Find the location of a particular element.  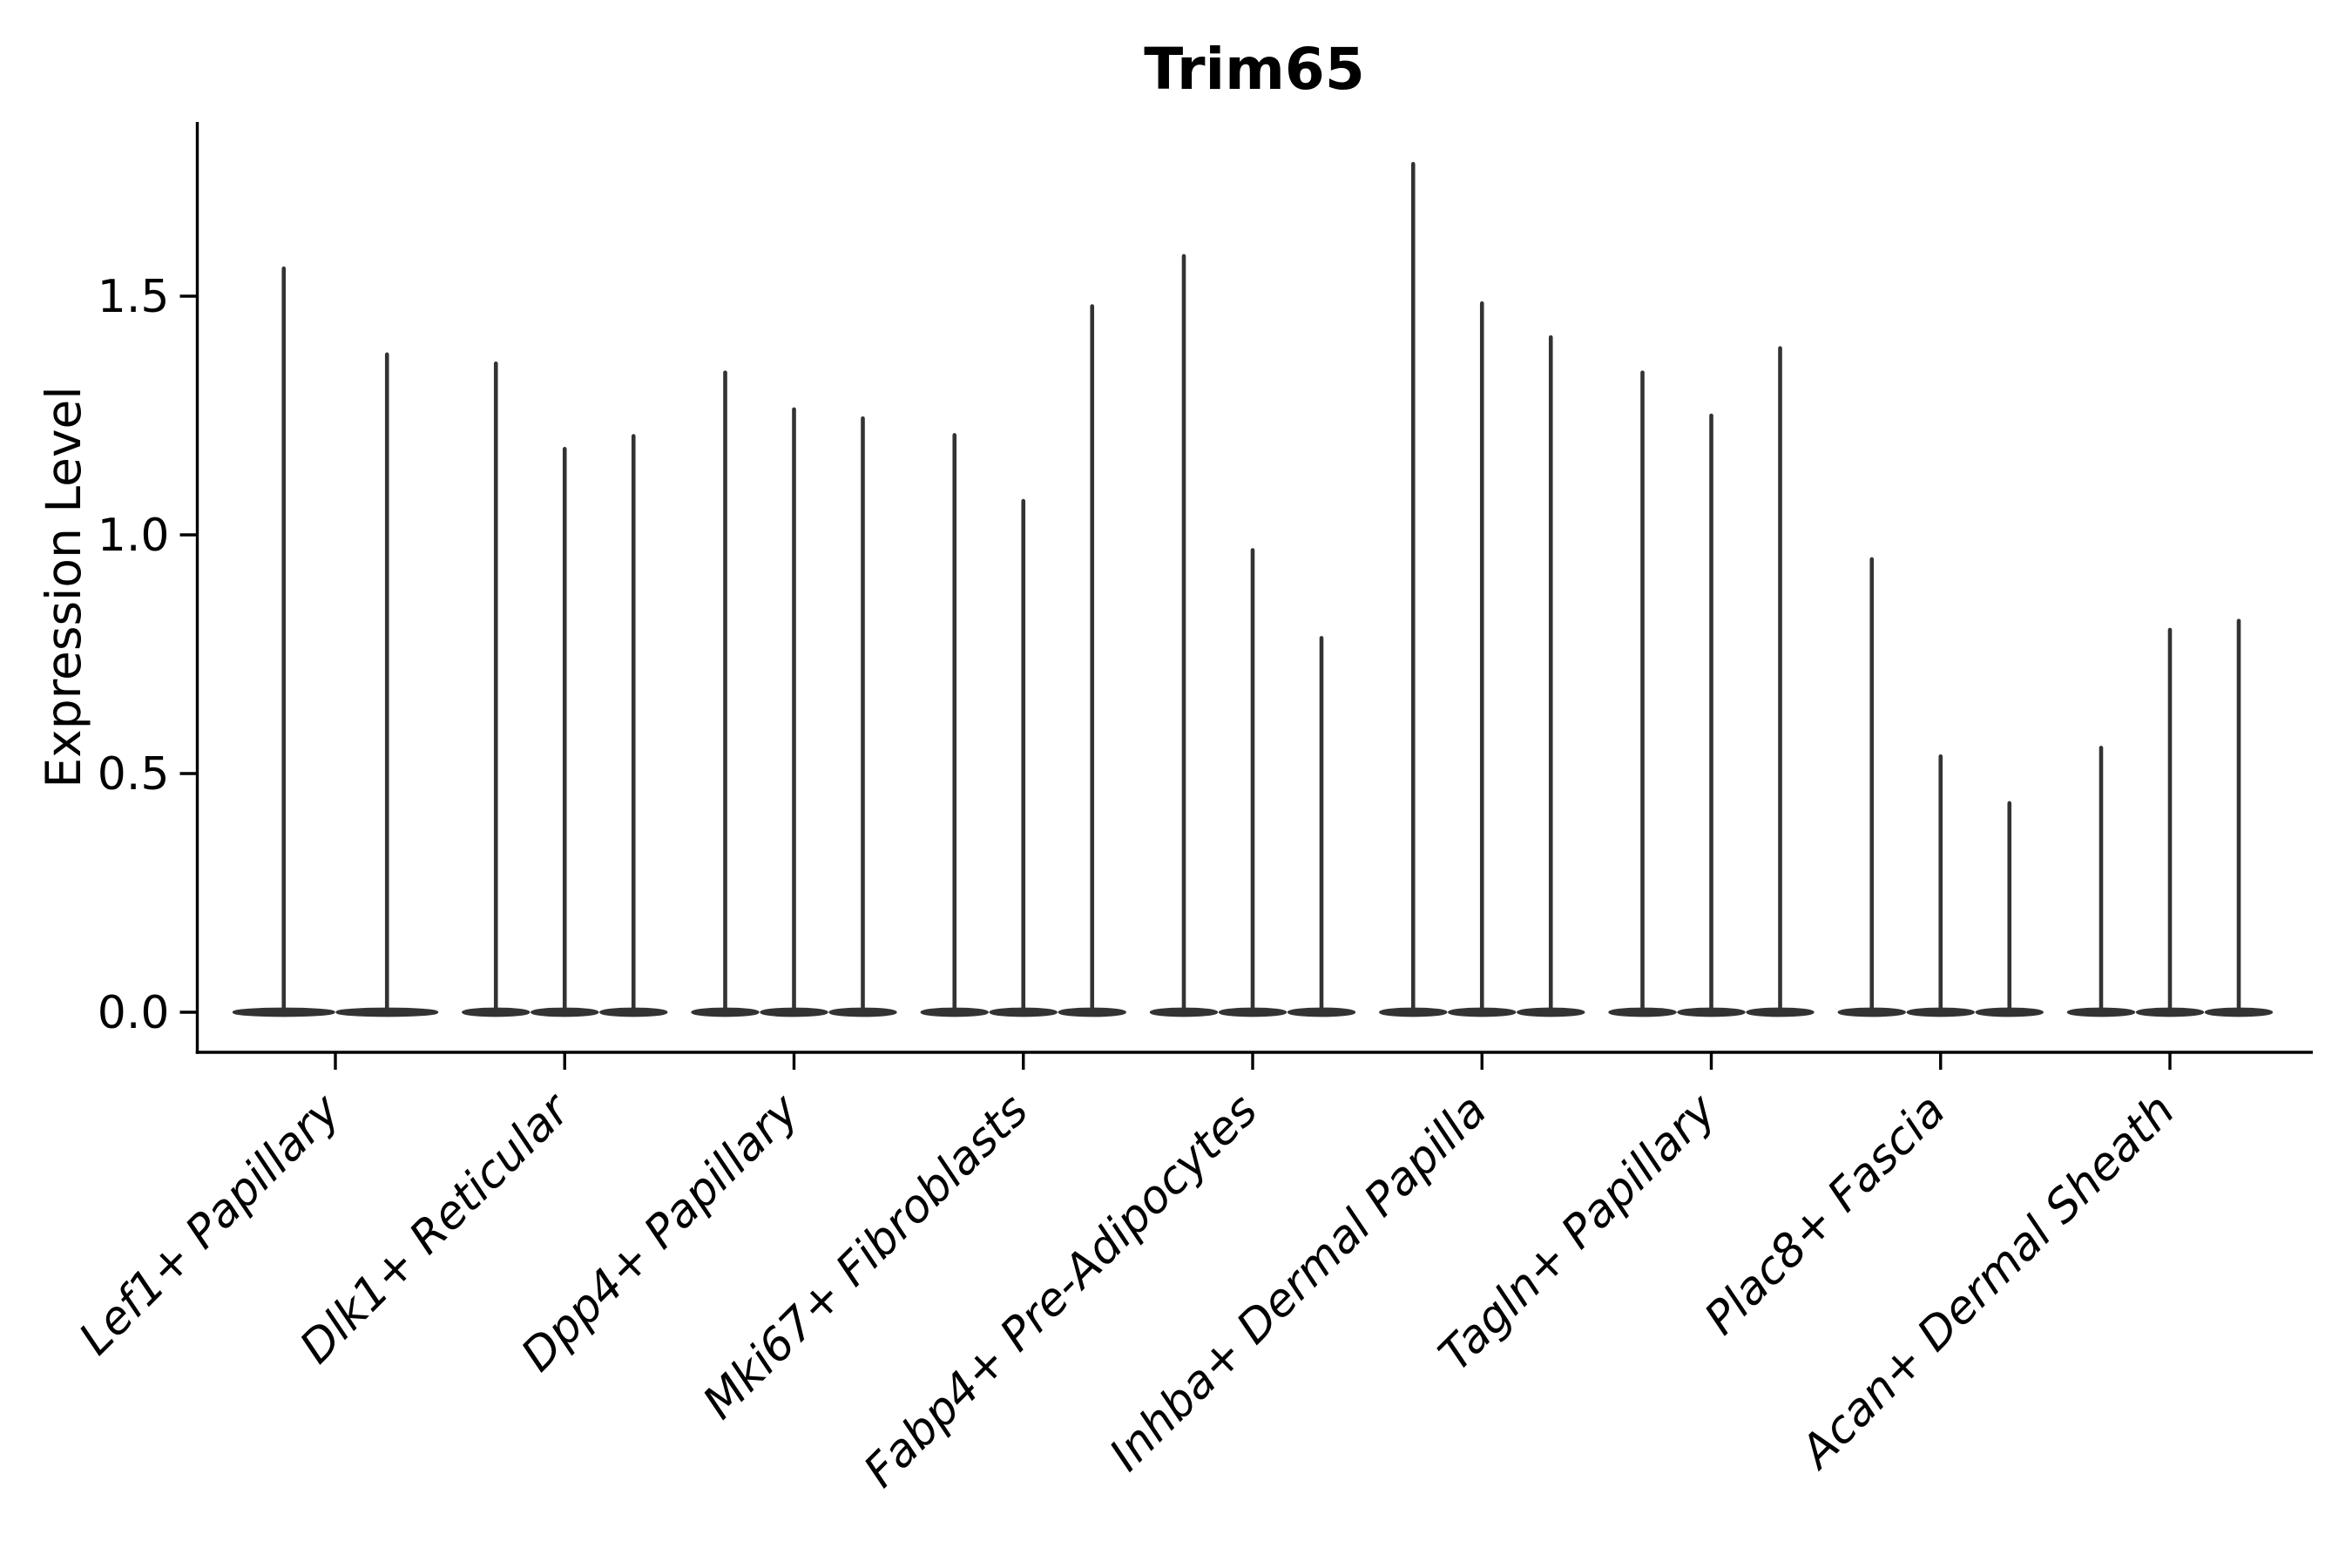

y-tick-label: 0.5 is located at coordinates (134, 775).